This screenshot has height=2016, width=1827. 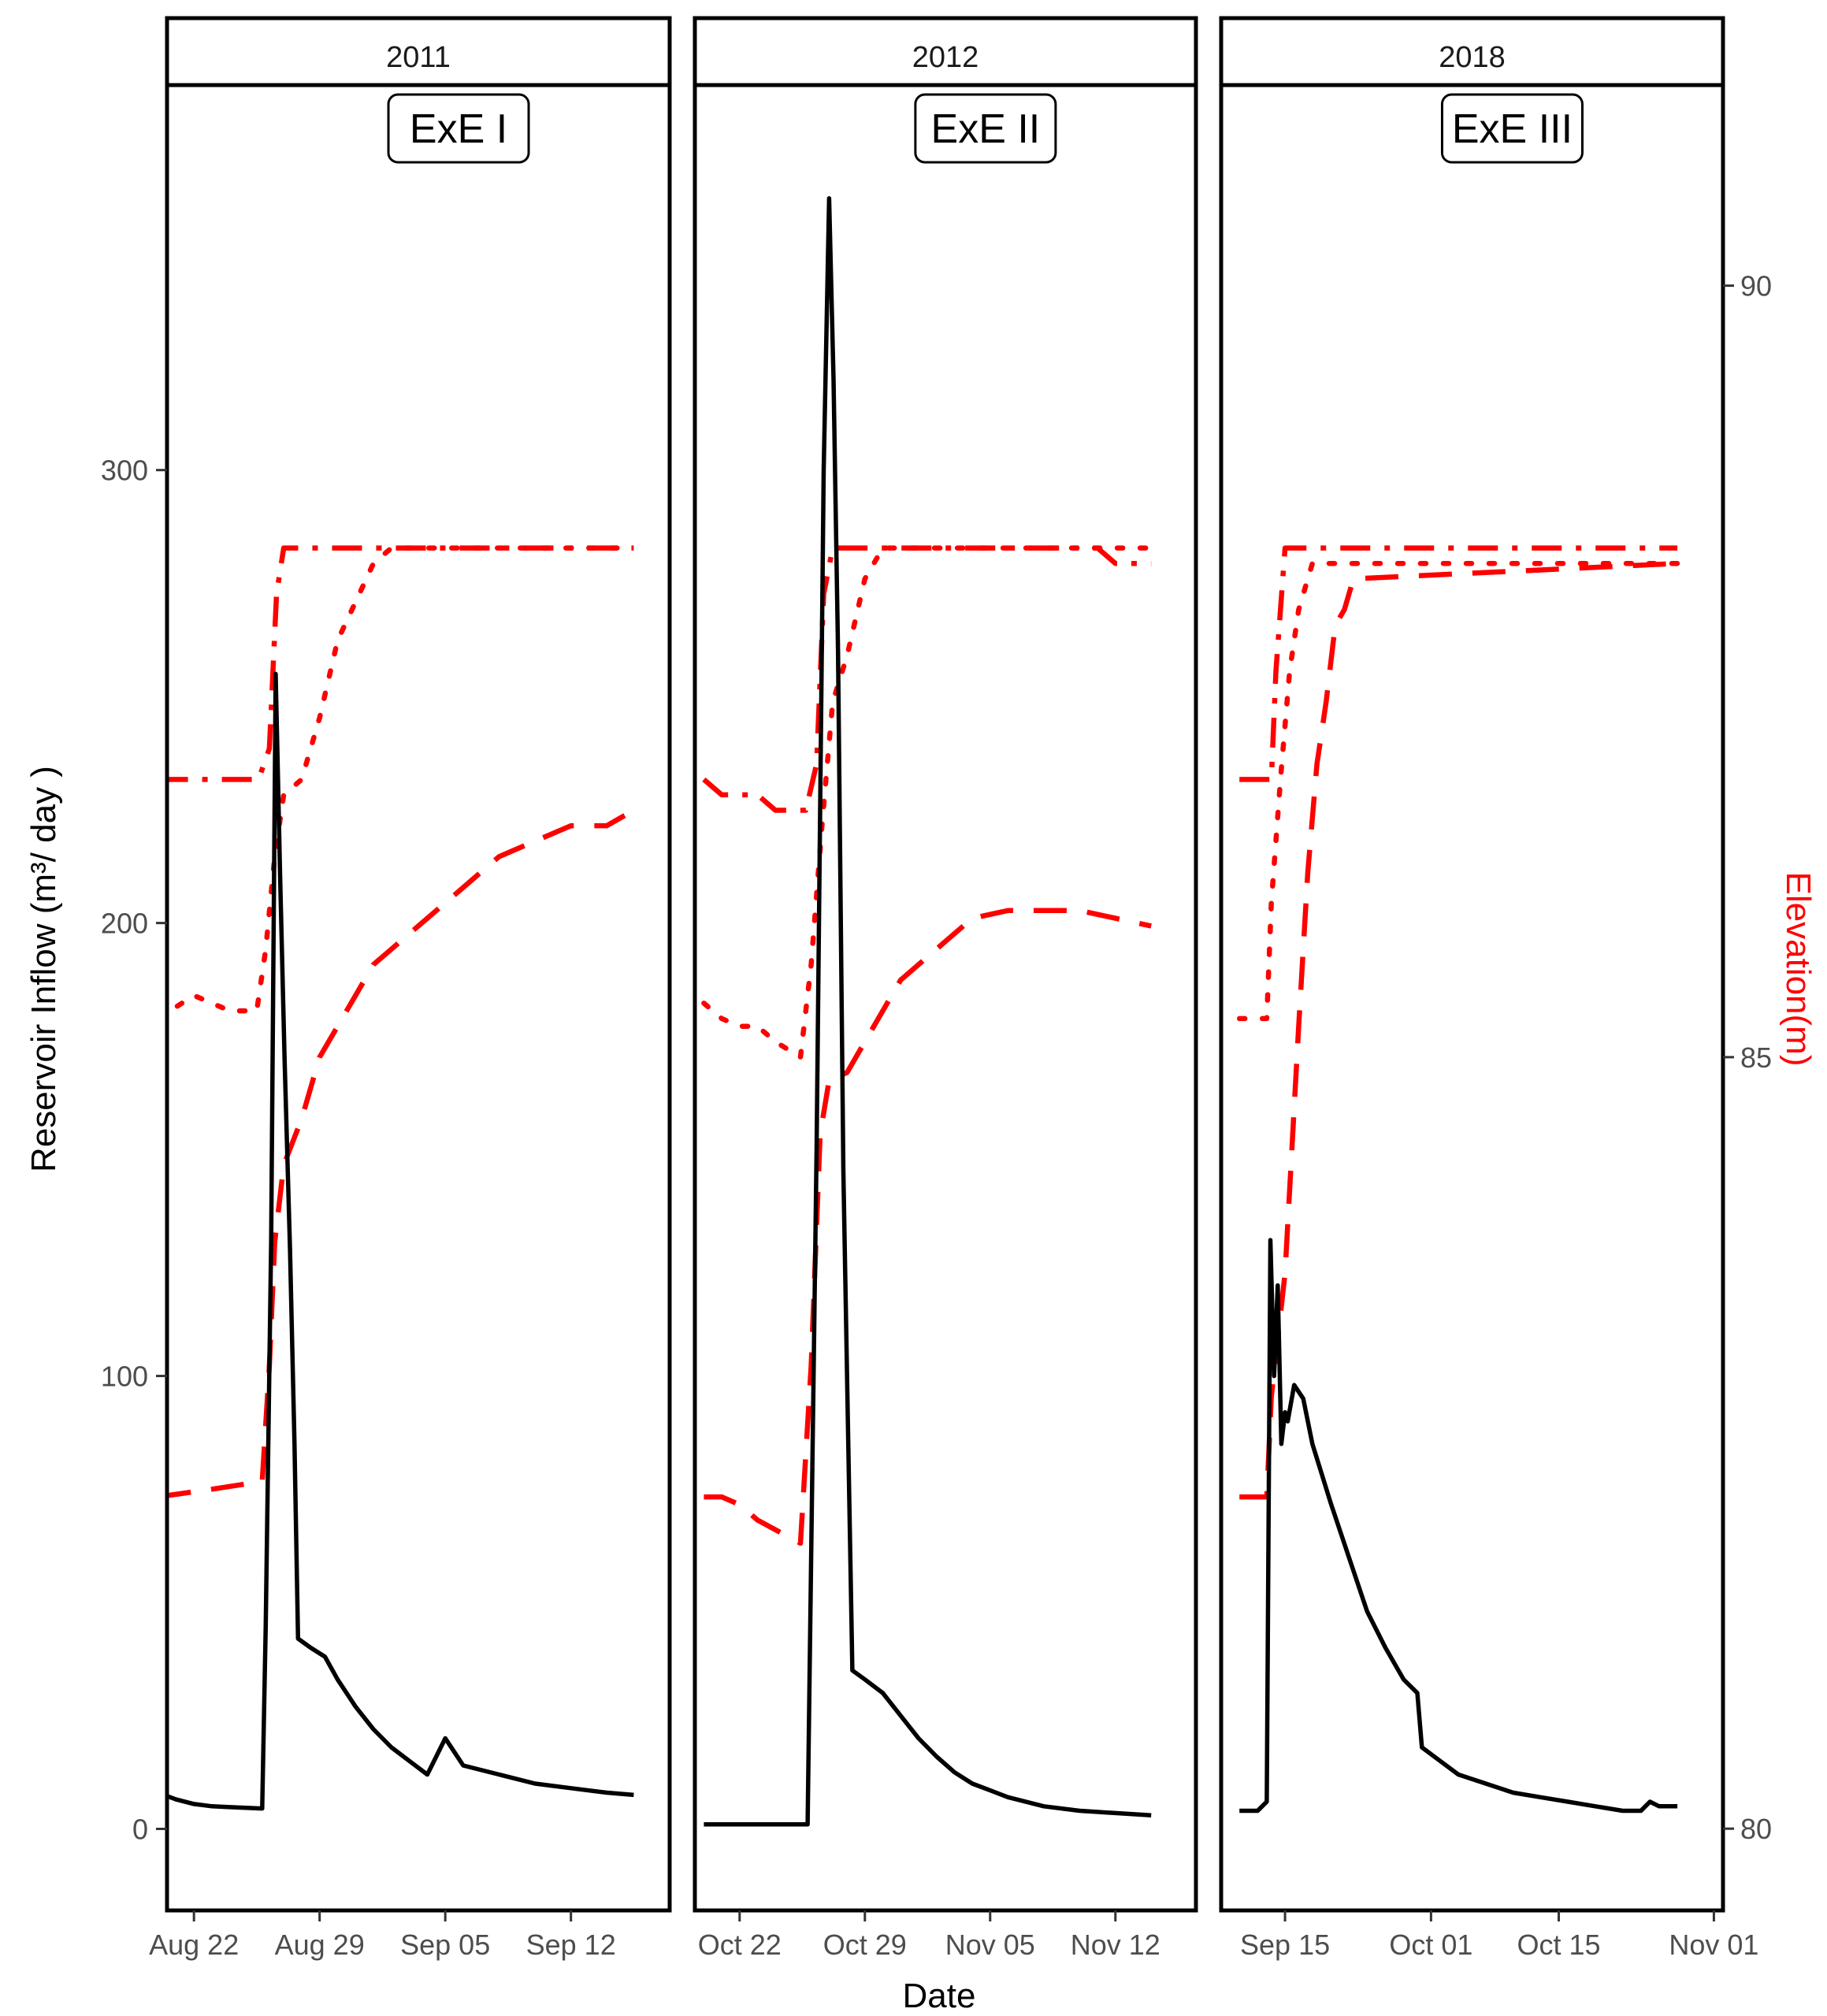 What do you see at coordinates (194, 1945) in the screenshot?
I see `x-tick-label-2011: Aug 22` at bounding box center [194, 1945].